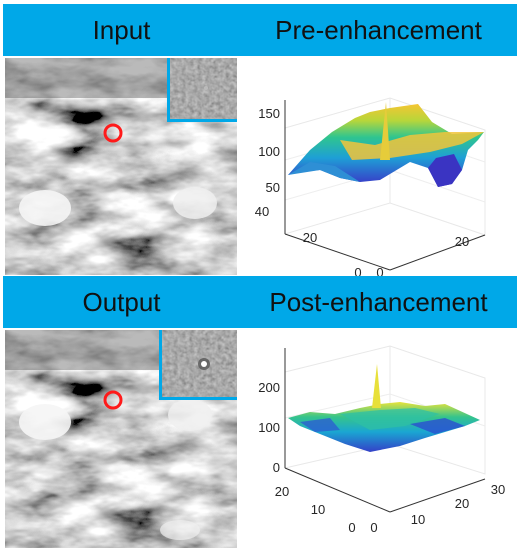 Image resolution: width=521 pixels, height=550 pixels. What do you see at coordinates (418, 519) in the screenshot?
I see `x-tick: 10` at bounding box center [418, 519].